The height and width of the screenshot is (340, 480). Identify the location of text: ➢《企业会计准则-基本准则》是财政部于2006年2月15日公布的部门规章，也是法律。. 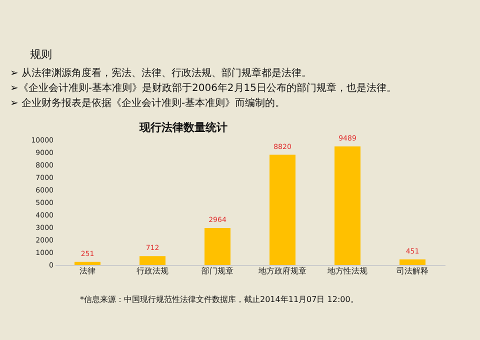
(203, 88).